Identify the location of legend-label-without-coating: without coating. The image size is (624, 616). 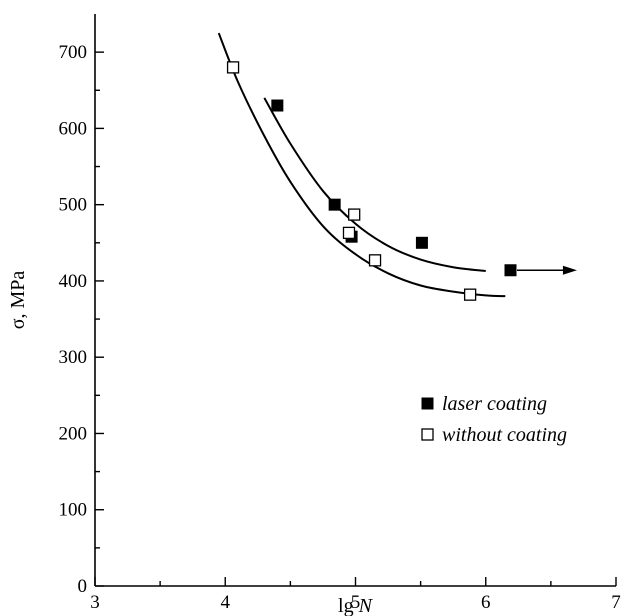
(504, 435).